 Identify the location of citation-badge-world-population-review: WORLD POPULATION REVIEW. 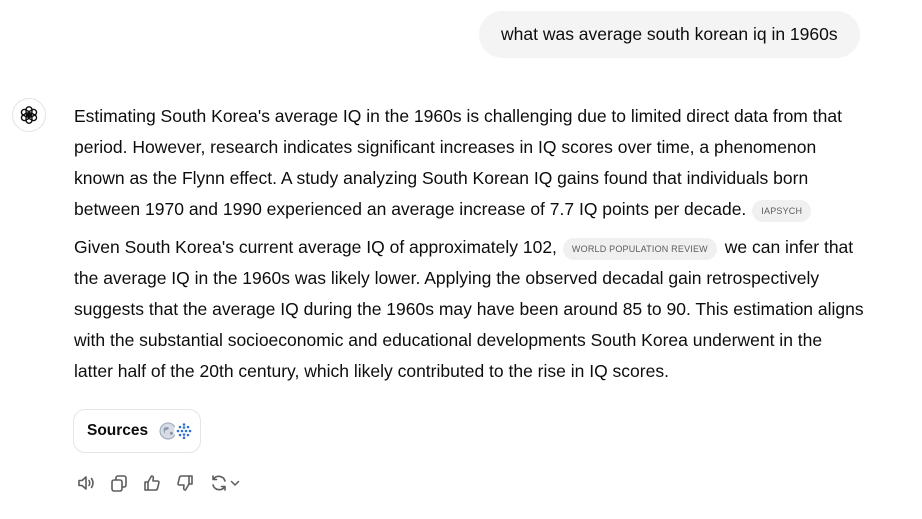
(639, 249).